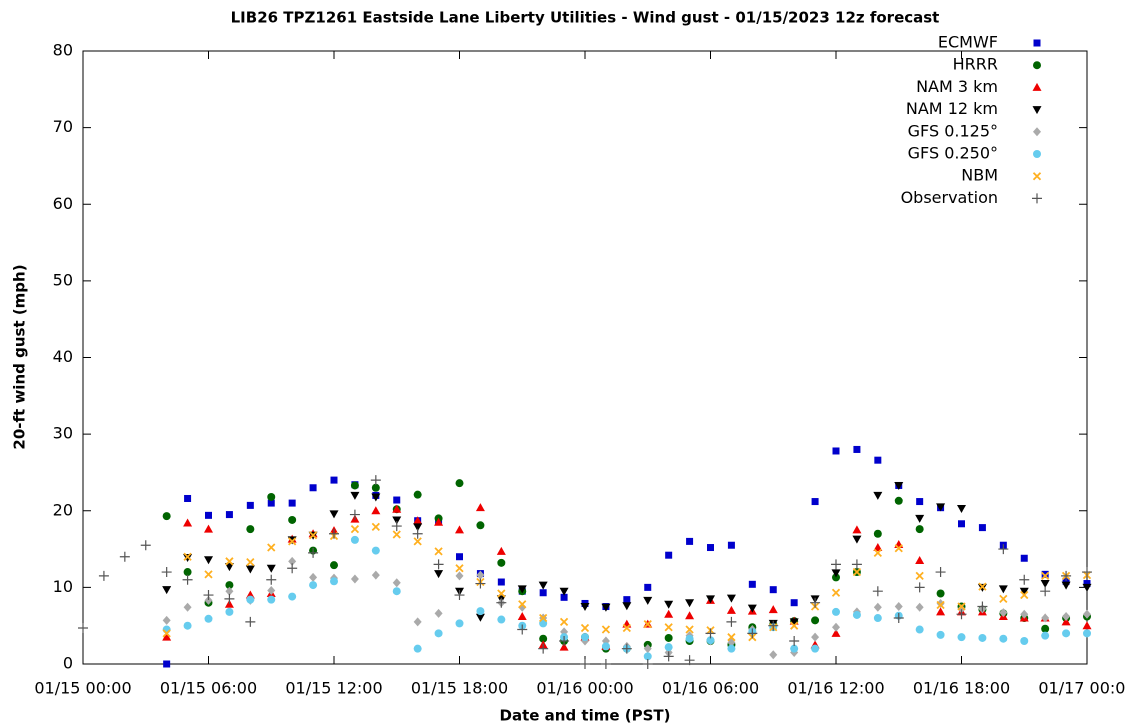 This screenshot has height=727, width=1125. Describe the element at coordinates (63, 203) in the screenshot. I see `y-tick-label: 60` at that location.